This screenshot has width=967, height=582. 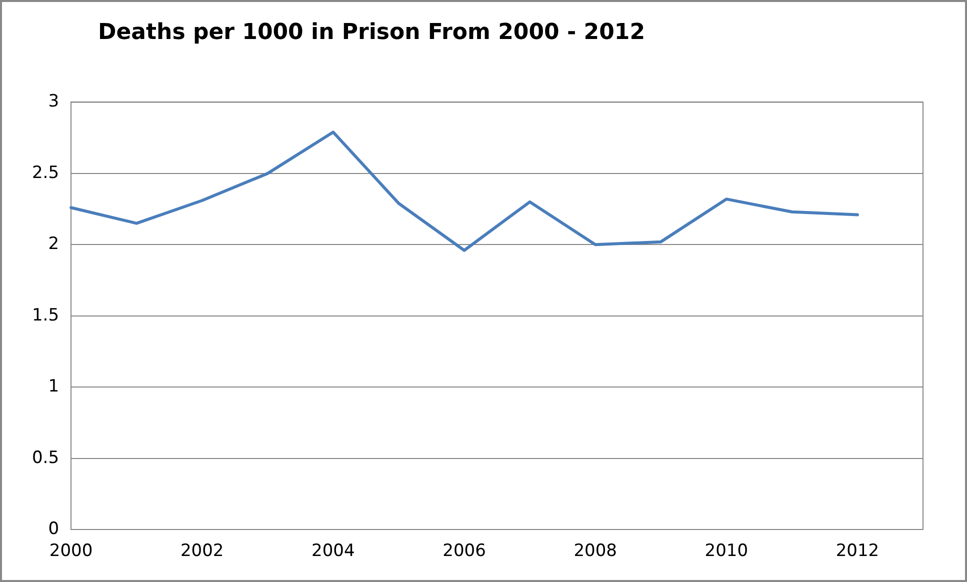 I want to click on y-tick-label: 1.5, so click(x=46, y=315).